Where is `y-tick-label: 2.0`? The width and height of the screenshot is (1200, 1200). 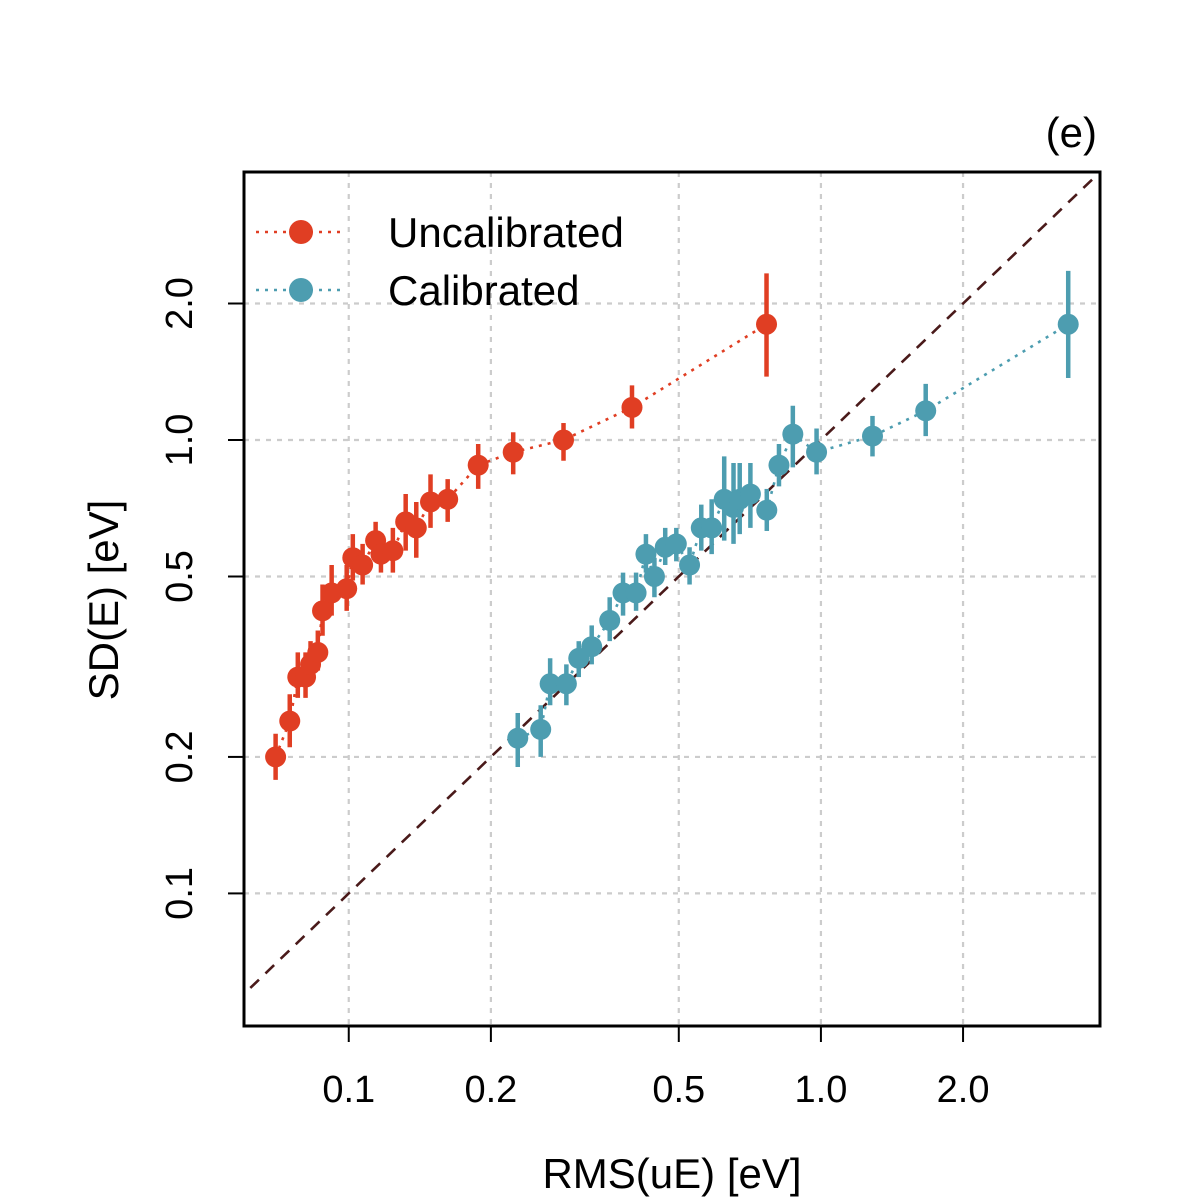 y-tick-label: 2.0 is located at coordinates (180, 303).